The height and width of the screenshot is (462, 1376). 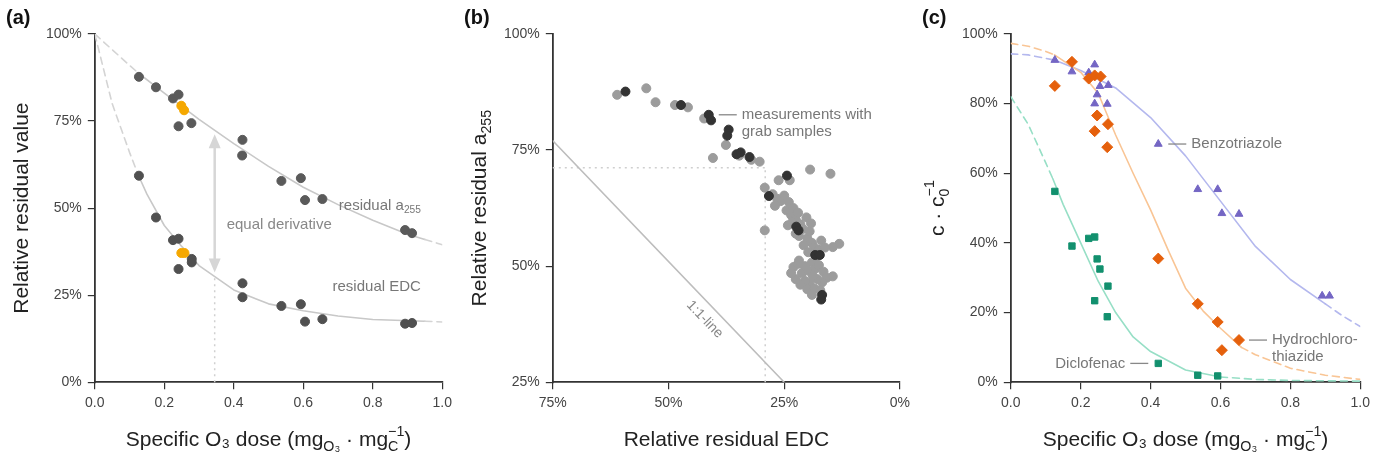 I want to click on annotation: equal derivative, so click(x=279, y=224).